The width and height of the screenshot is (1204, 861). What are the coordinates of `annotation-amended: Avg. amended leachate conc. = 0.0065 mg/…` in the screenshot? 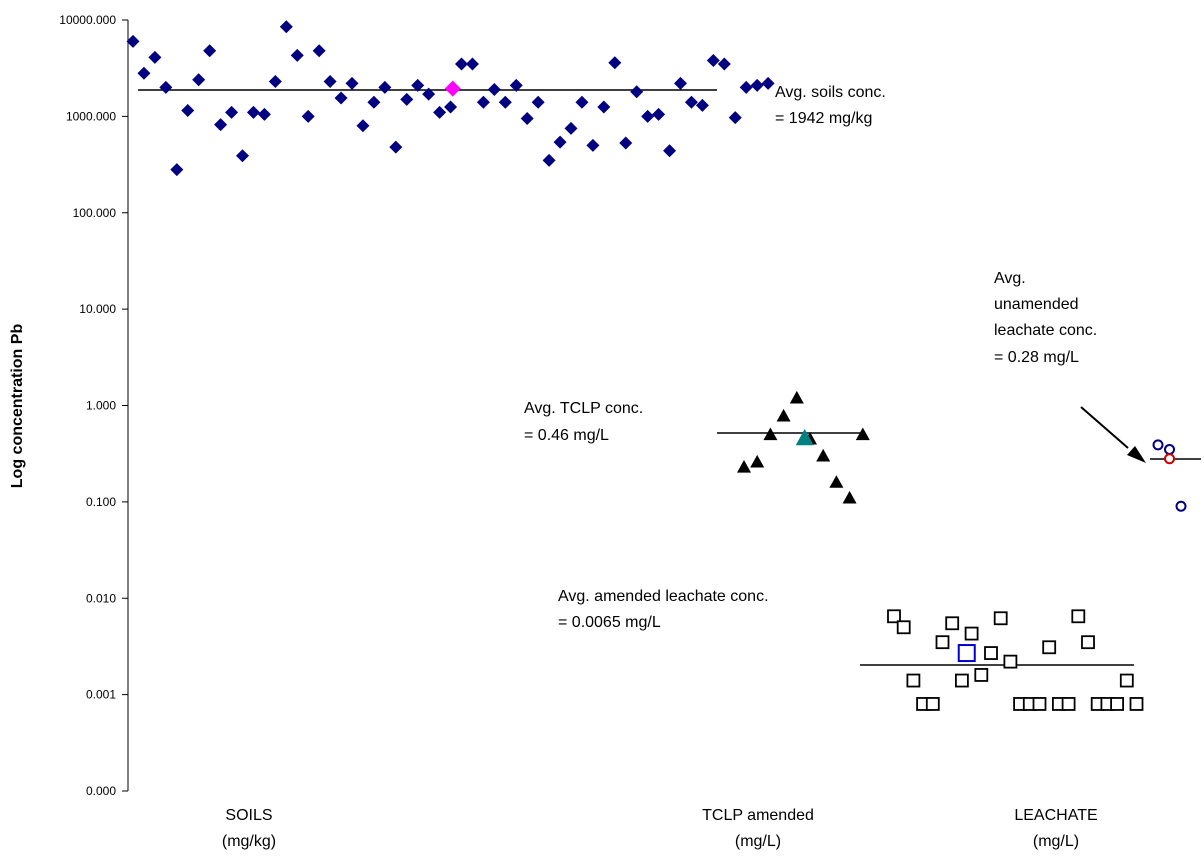 It's located at (663, 609).